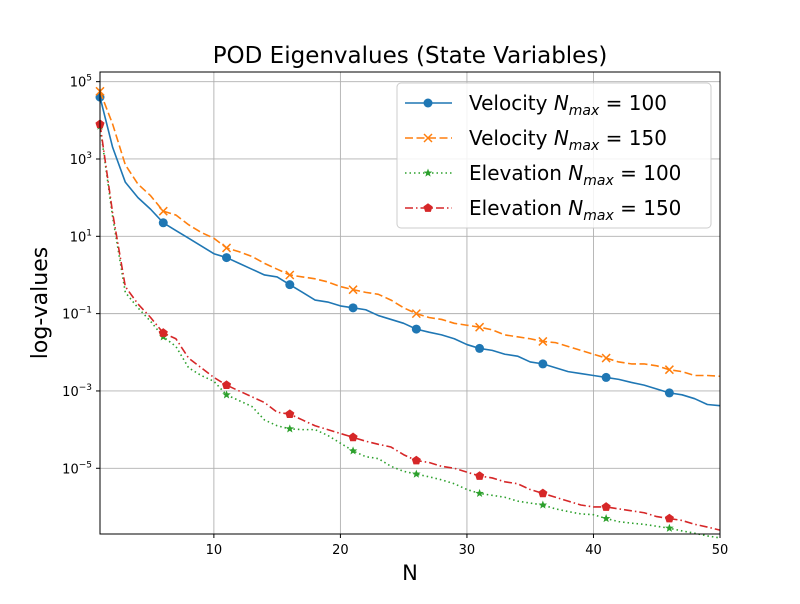 This screenshot has height=604, width=800. Describe the element at coordinates (81, 159) in the screenshot. I see `y-tick-label: 10³` at that location.